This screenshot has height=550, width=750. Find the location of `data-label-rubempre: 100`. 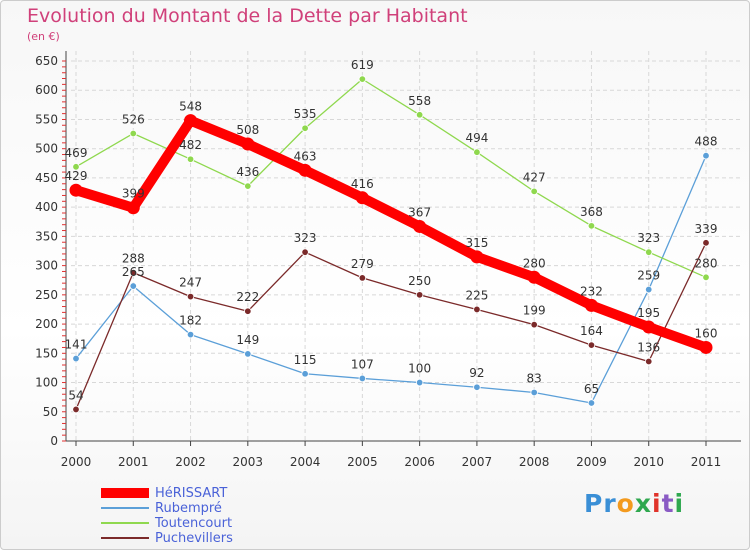

data-label-rubempre: 100 is located at coordinates (419, 369).